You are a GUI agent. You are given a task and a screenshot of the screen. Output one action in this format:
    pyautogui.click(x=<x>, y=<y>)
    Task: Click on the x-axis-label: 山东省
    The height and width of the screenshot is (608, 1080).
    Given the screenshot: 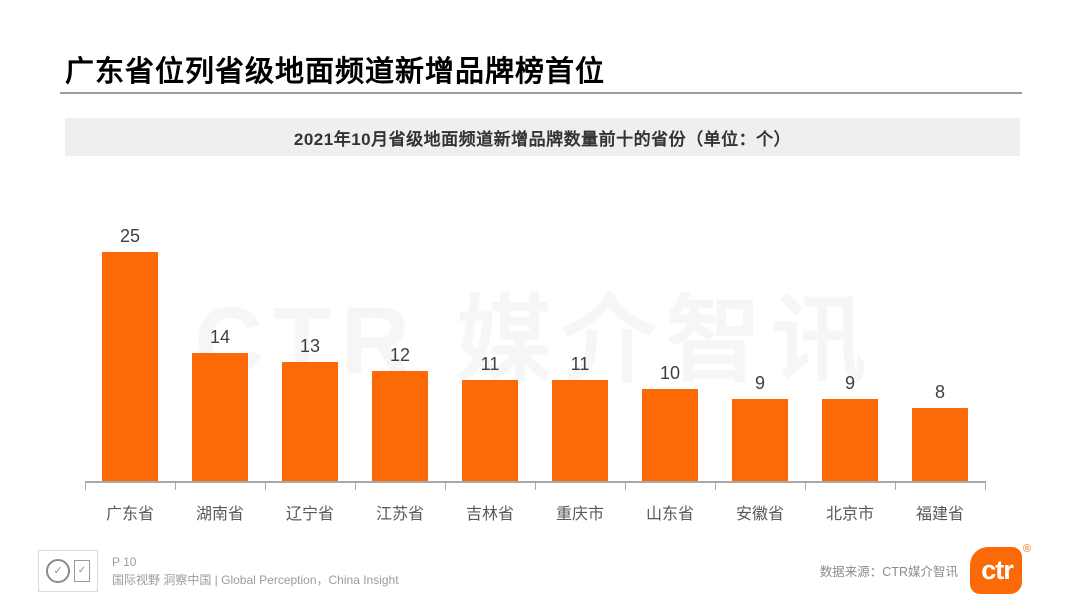 What is the action you would take?
    pyautogui.click(x=669, y=514)
    